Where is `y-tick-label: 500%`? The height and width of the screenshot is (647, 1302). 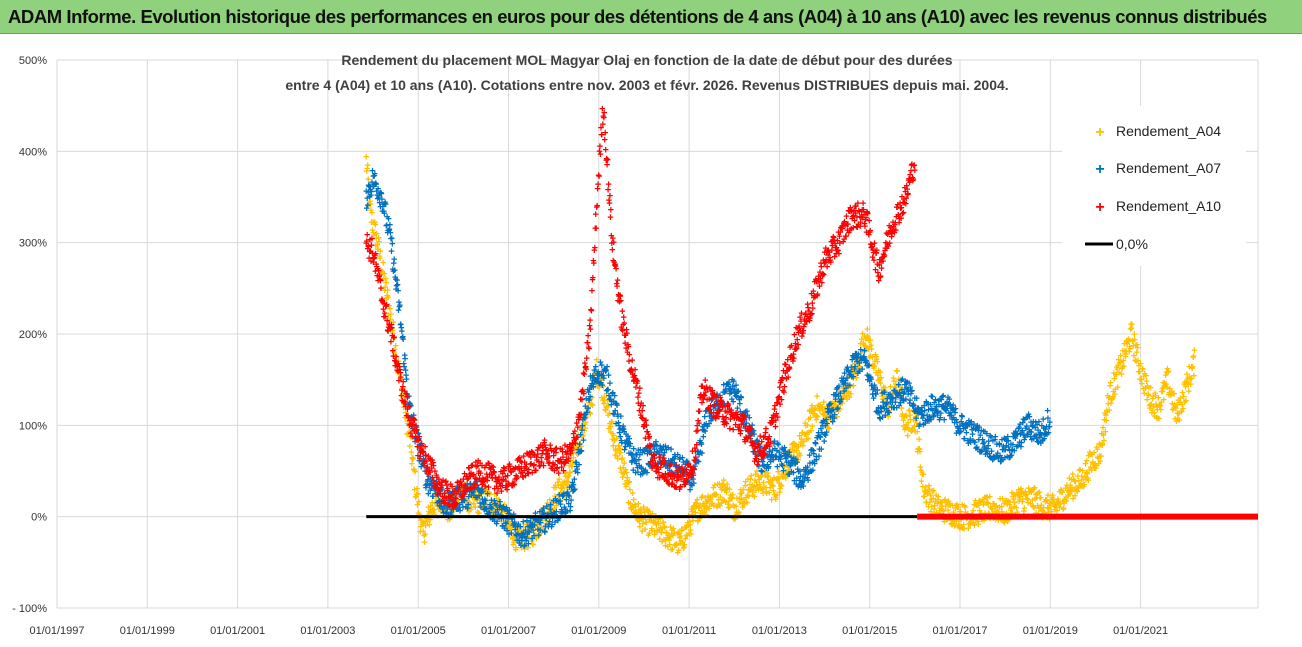
y-tick-label: 500% is located at coordinates (33, 61).